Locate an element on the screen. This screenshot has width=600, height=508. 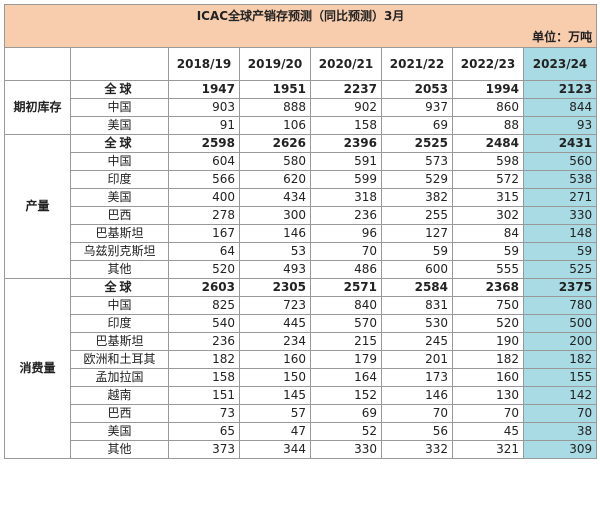
value-cell: 106 is located at coordinates (275, 125).